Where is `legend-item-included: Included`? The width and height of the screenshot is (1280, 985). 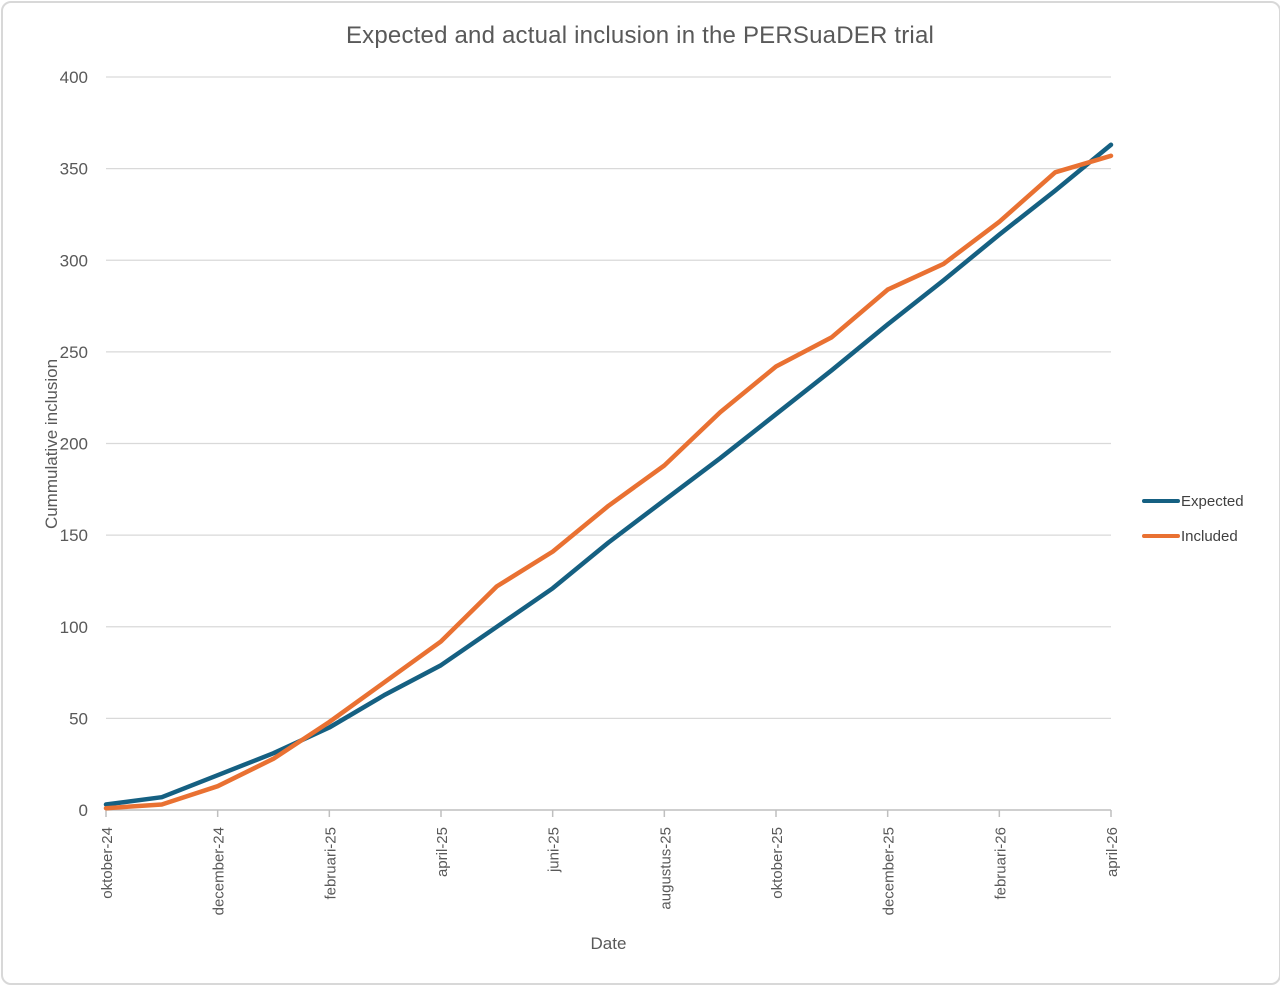 legend-item-included: Included is located at coordinates (1193, 536).